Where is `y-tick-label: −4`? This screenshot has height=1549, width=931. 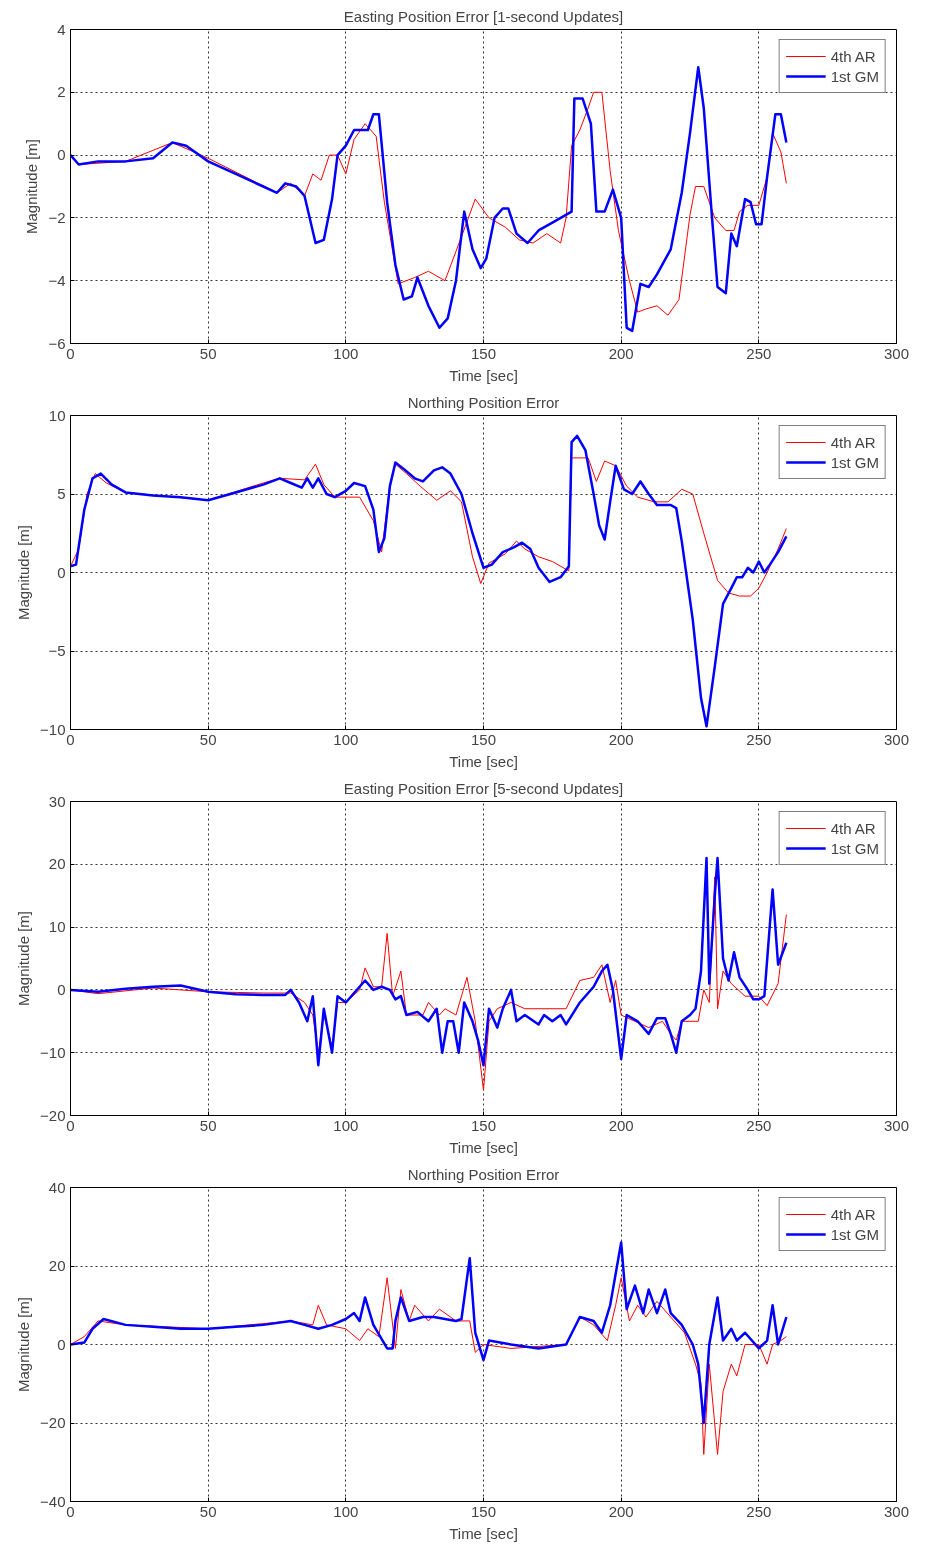 y-tick-label: −4 is located at coordinates (57, 280).